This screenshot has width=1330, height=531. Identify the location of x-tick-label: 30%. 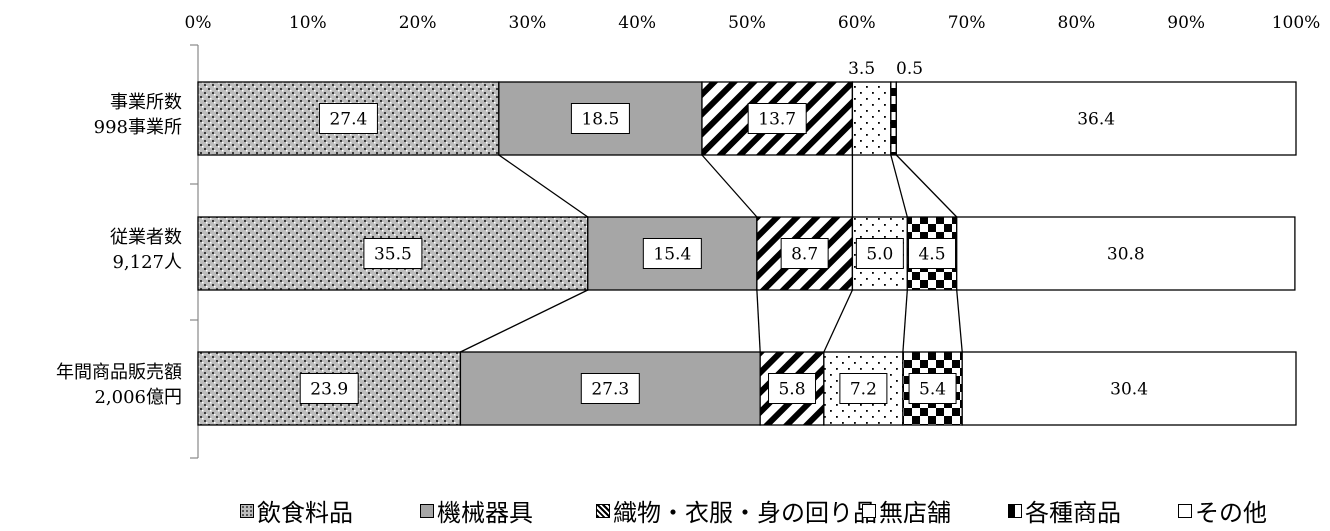
(528, 23).